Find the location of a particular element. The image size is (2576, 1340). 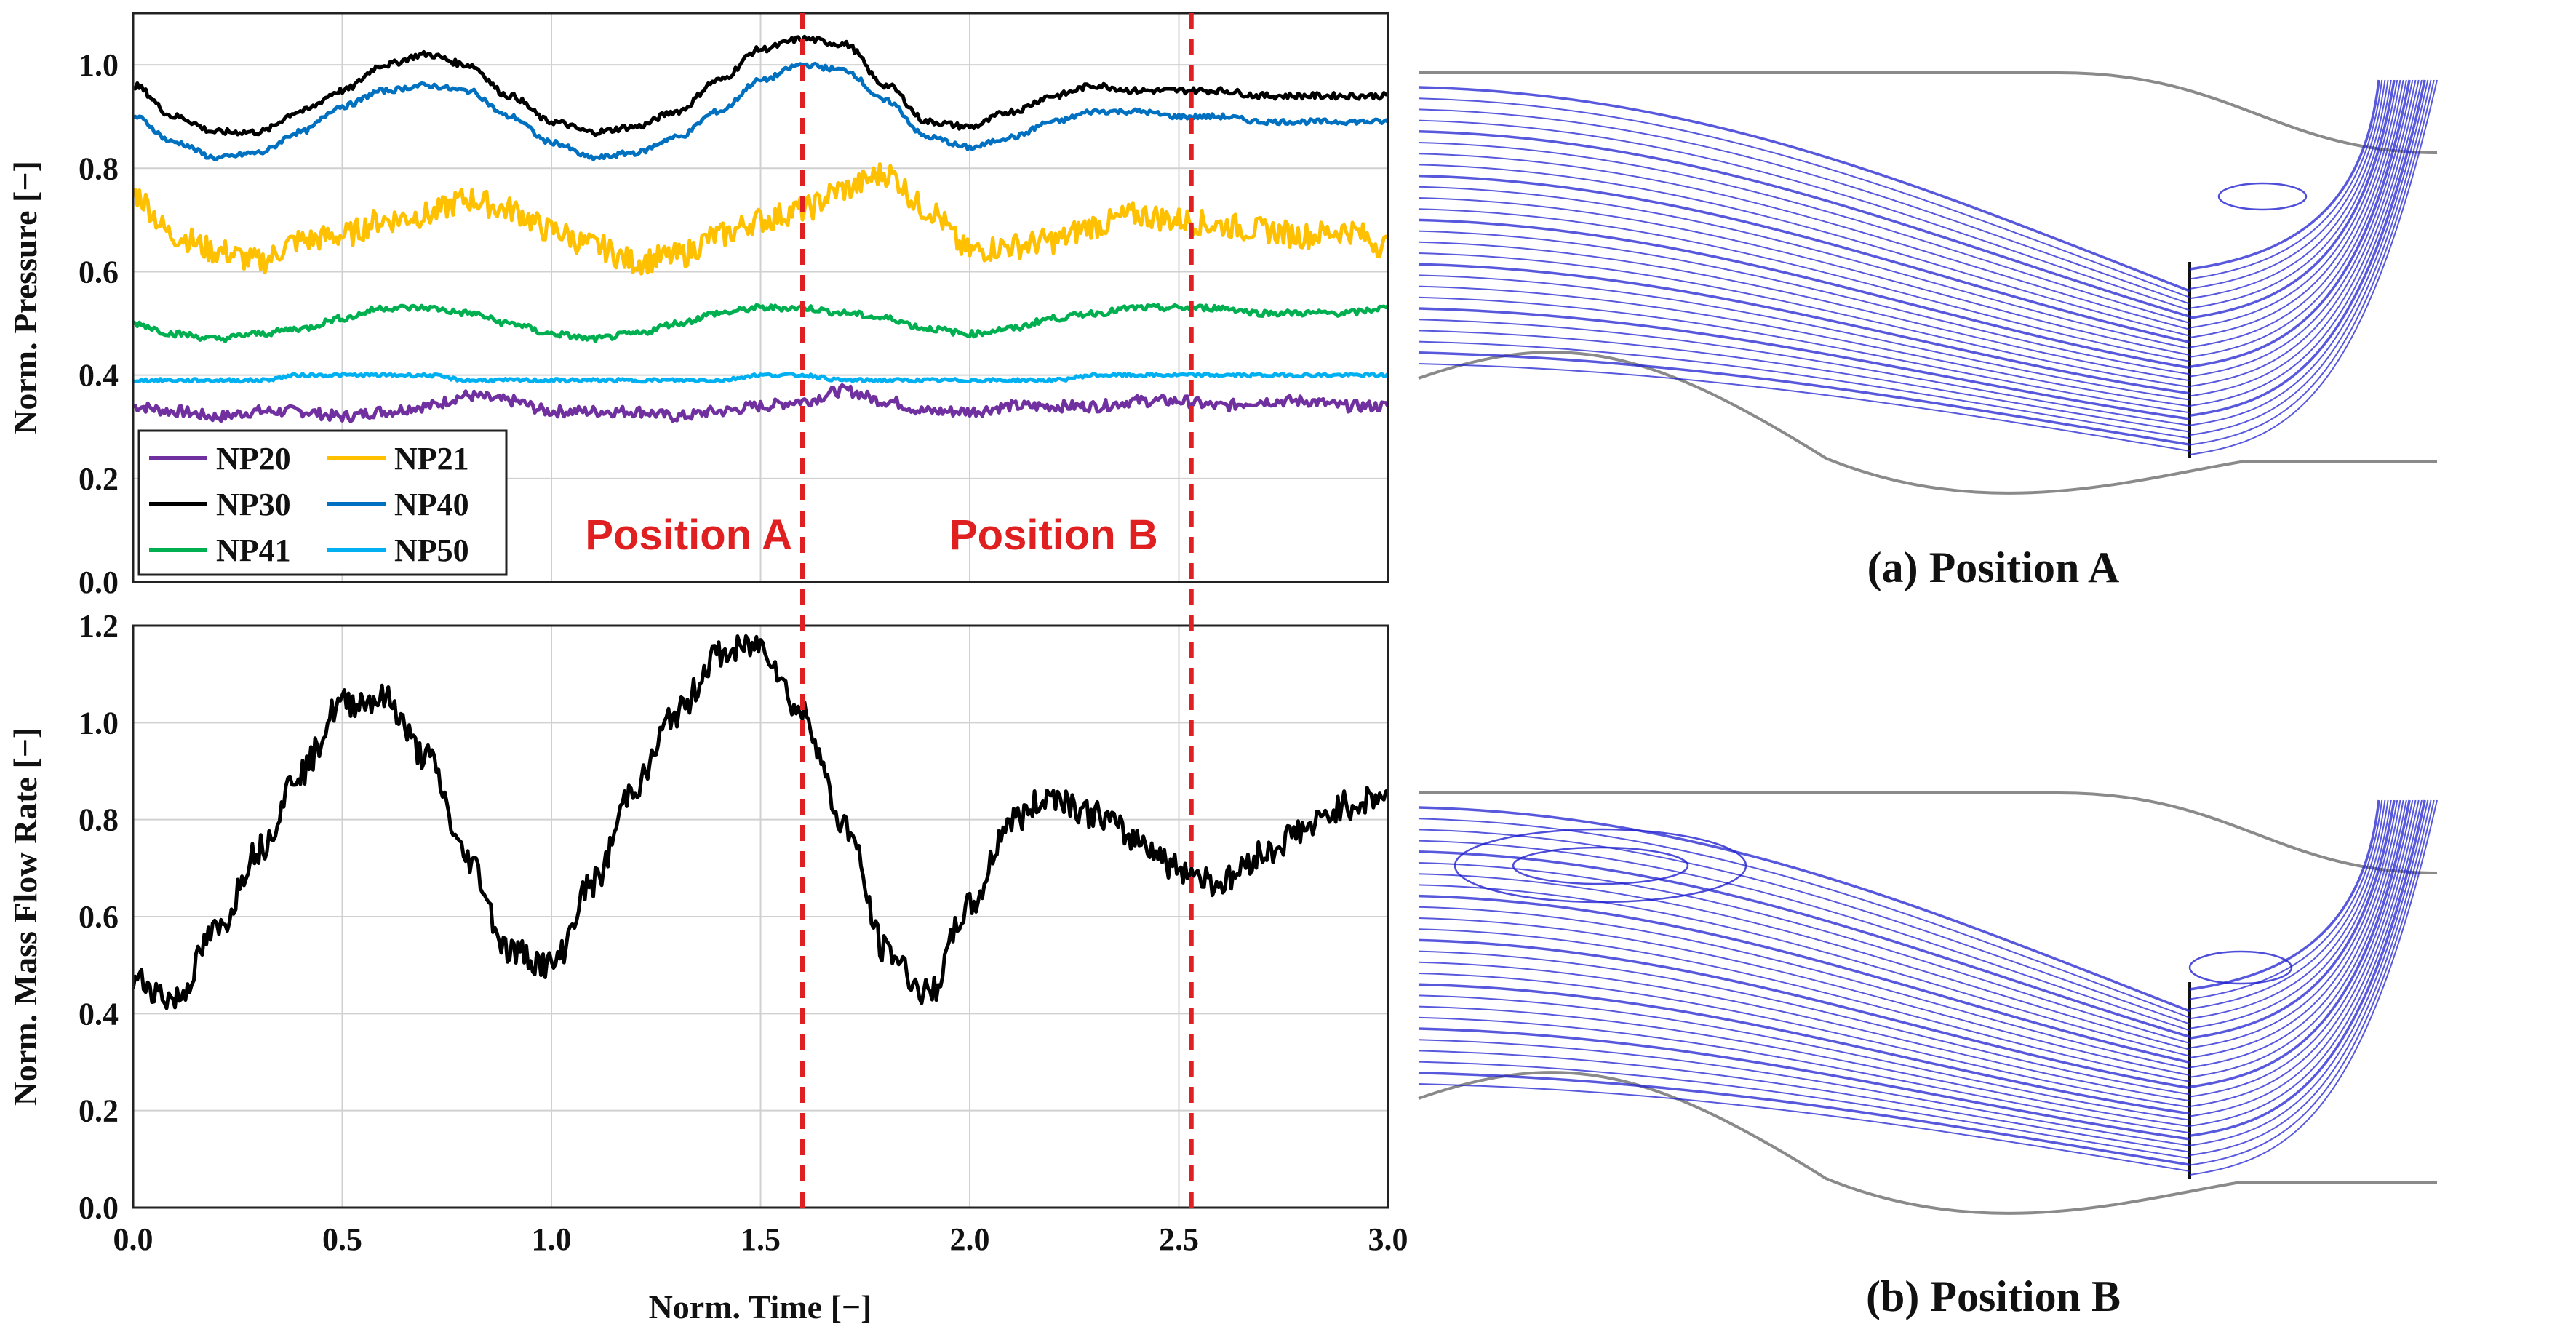

pressure-y-ticks: 0.0 0.2 0.4 0.6 0.8 1.0 is located at coordinates (99, 323).